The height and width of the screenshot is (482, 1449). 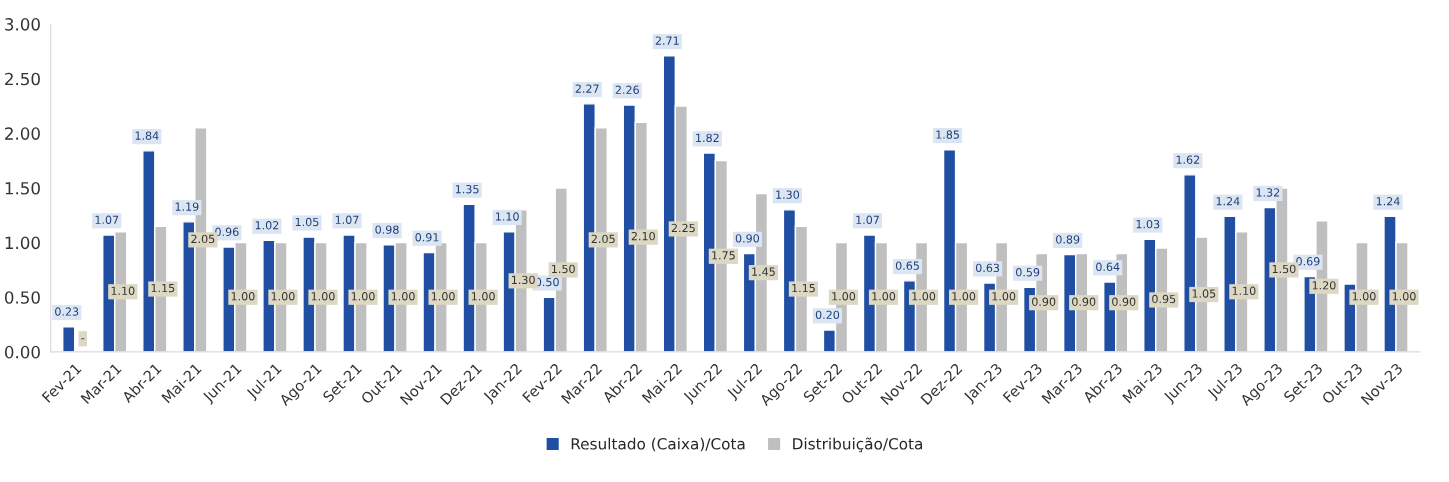 What do you see at coordinates (22, 352) in the screenshot?
I see `y-tick-label: 0.00` at bounding box center [22, 352].